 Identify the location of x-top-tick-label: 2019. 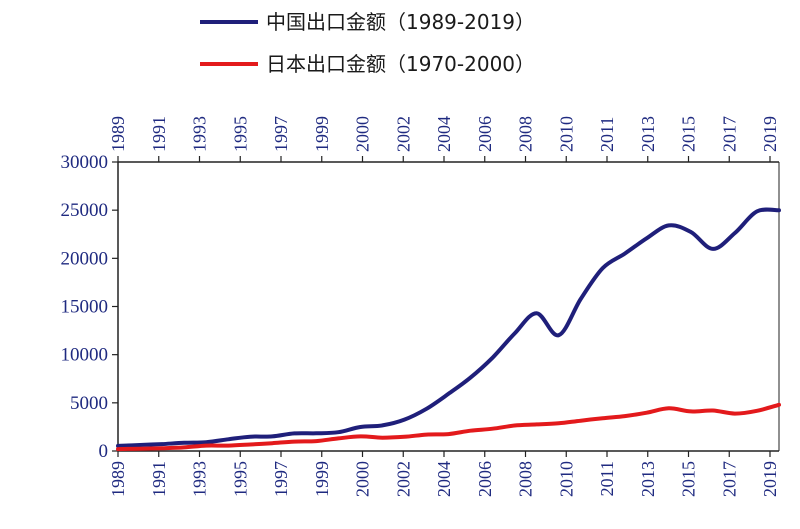
(770, 134).